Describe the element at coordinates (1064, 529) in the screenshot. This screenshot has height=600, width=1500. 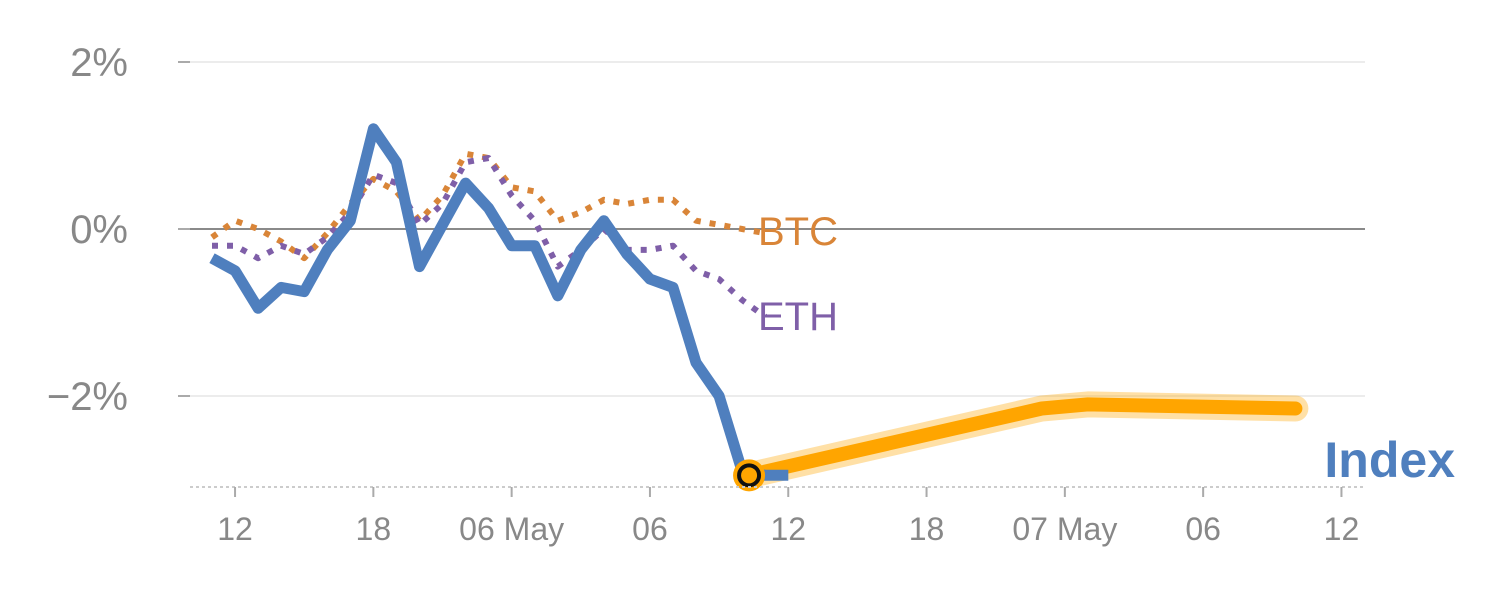
I see `x-tick-label: 07 May` at that location.